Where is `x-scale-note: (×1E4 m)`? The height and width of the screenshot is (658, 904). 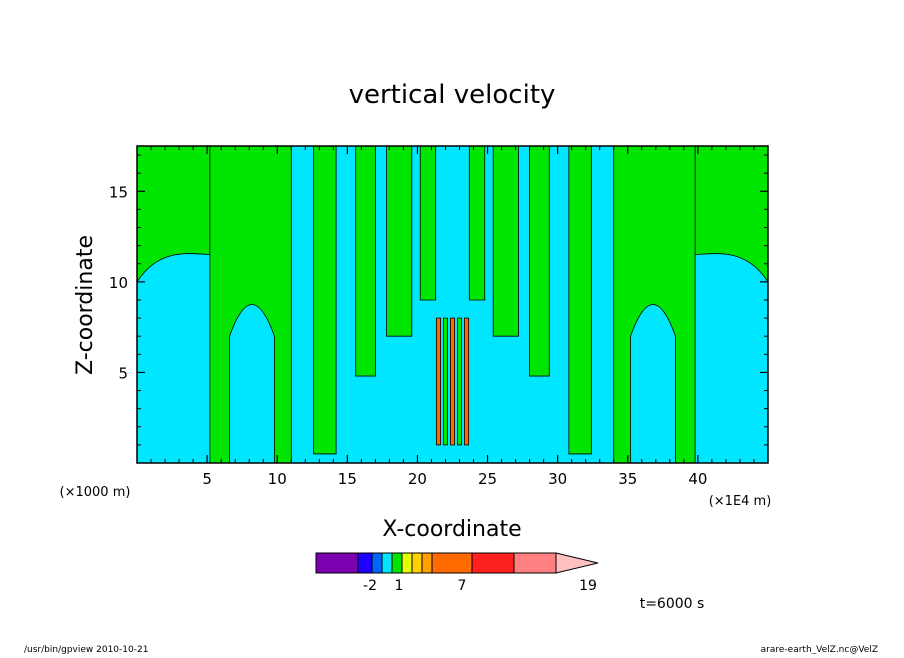 x-scale-note: (×1E4 m) is located at coordinates (740, 501).